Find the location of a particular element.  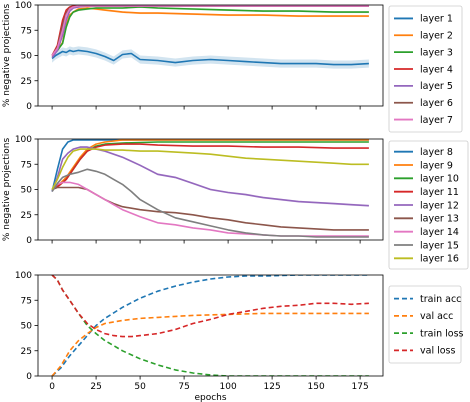

legend-label: layer 12 is located at coordinates (439, 205).